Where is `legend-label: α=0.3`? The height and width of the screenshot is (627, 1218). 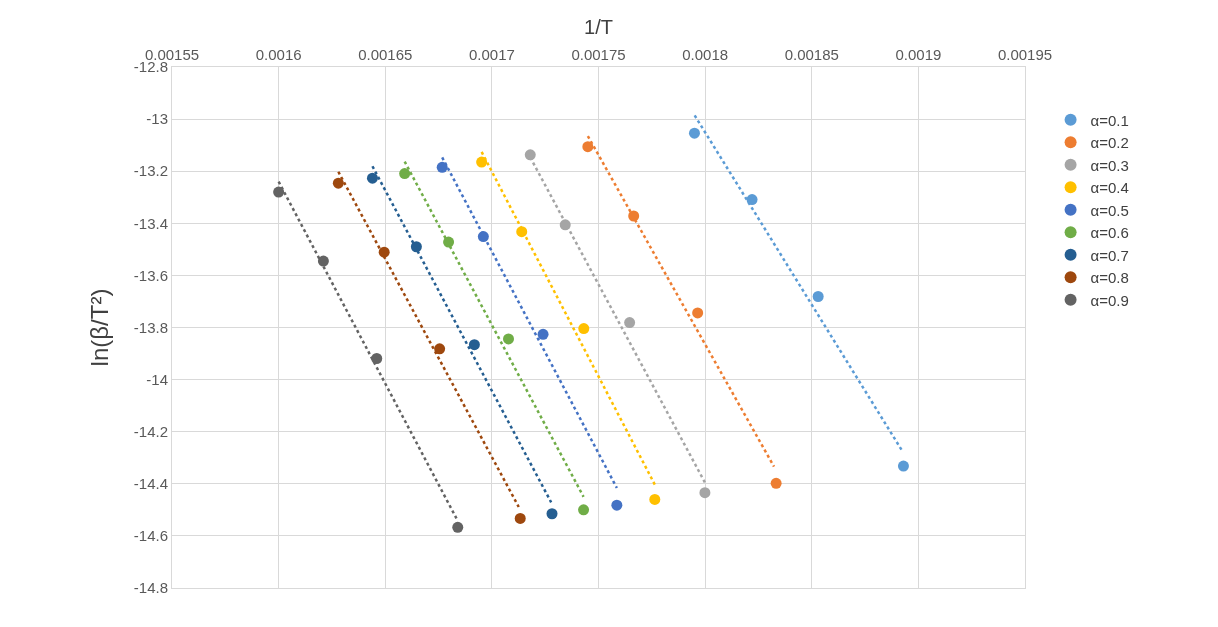
legend-label: α=0.3 is located at coordinates (1109, 165).